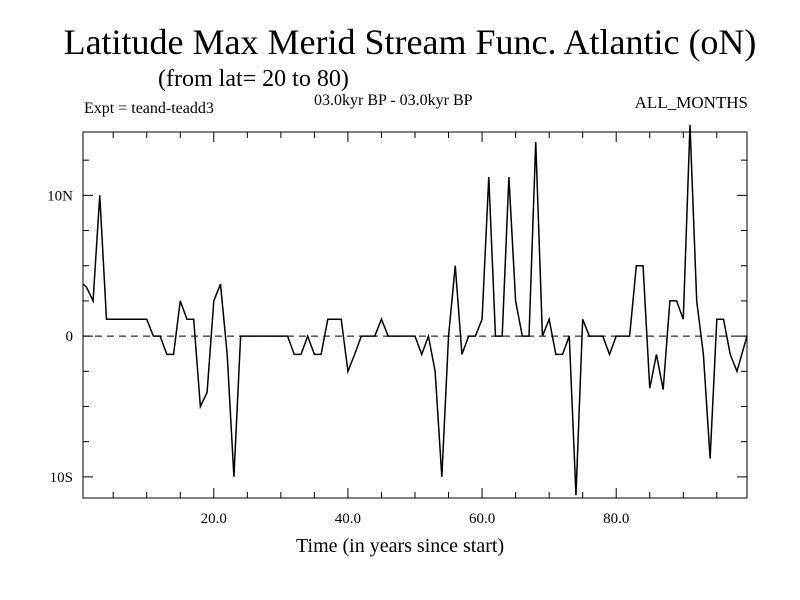 The height and width of the screenshot is (600, 800). I want to click on x-tick-label: 60.0, so click(482, 519).